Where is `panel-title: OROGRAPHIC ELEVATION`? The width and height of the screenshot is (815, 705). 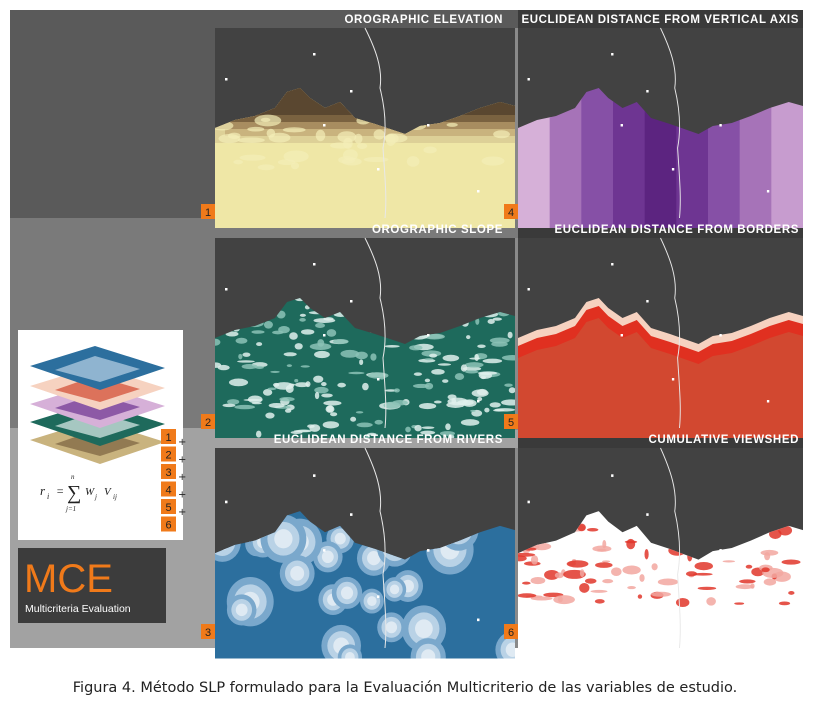 panel-title: OROGRAPHIC ELEVATION is located at coordinates (423, 20).